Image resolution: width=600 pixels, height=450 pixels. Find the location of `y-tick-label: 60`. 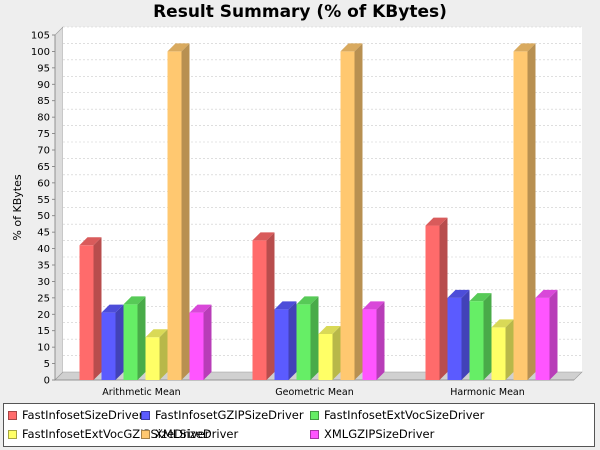

y-tick-label: 60 is located at coordinates (43, 183).